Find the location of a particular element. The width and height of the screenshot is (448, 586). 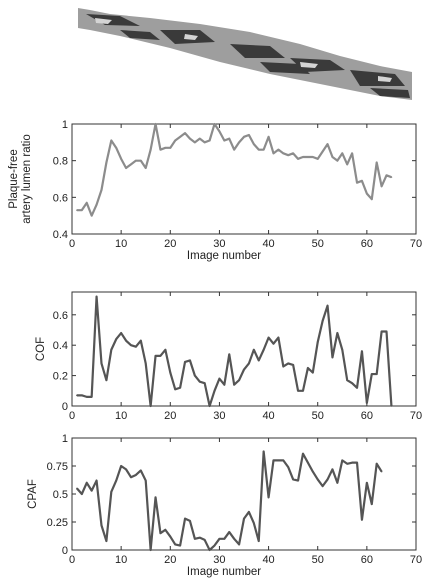

lumen-ratio-series-line is located at coordinates (234, 169).